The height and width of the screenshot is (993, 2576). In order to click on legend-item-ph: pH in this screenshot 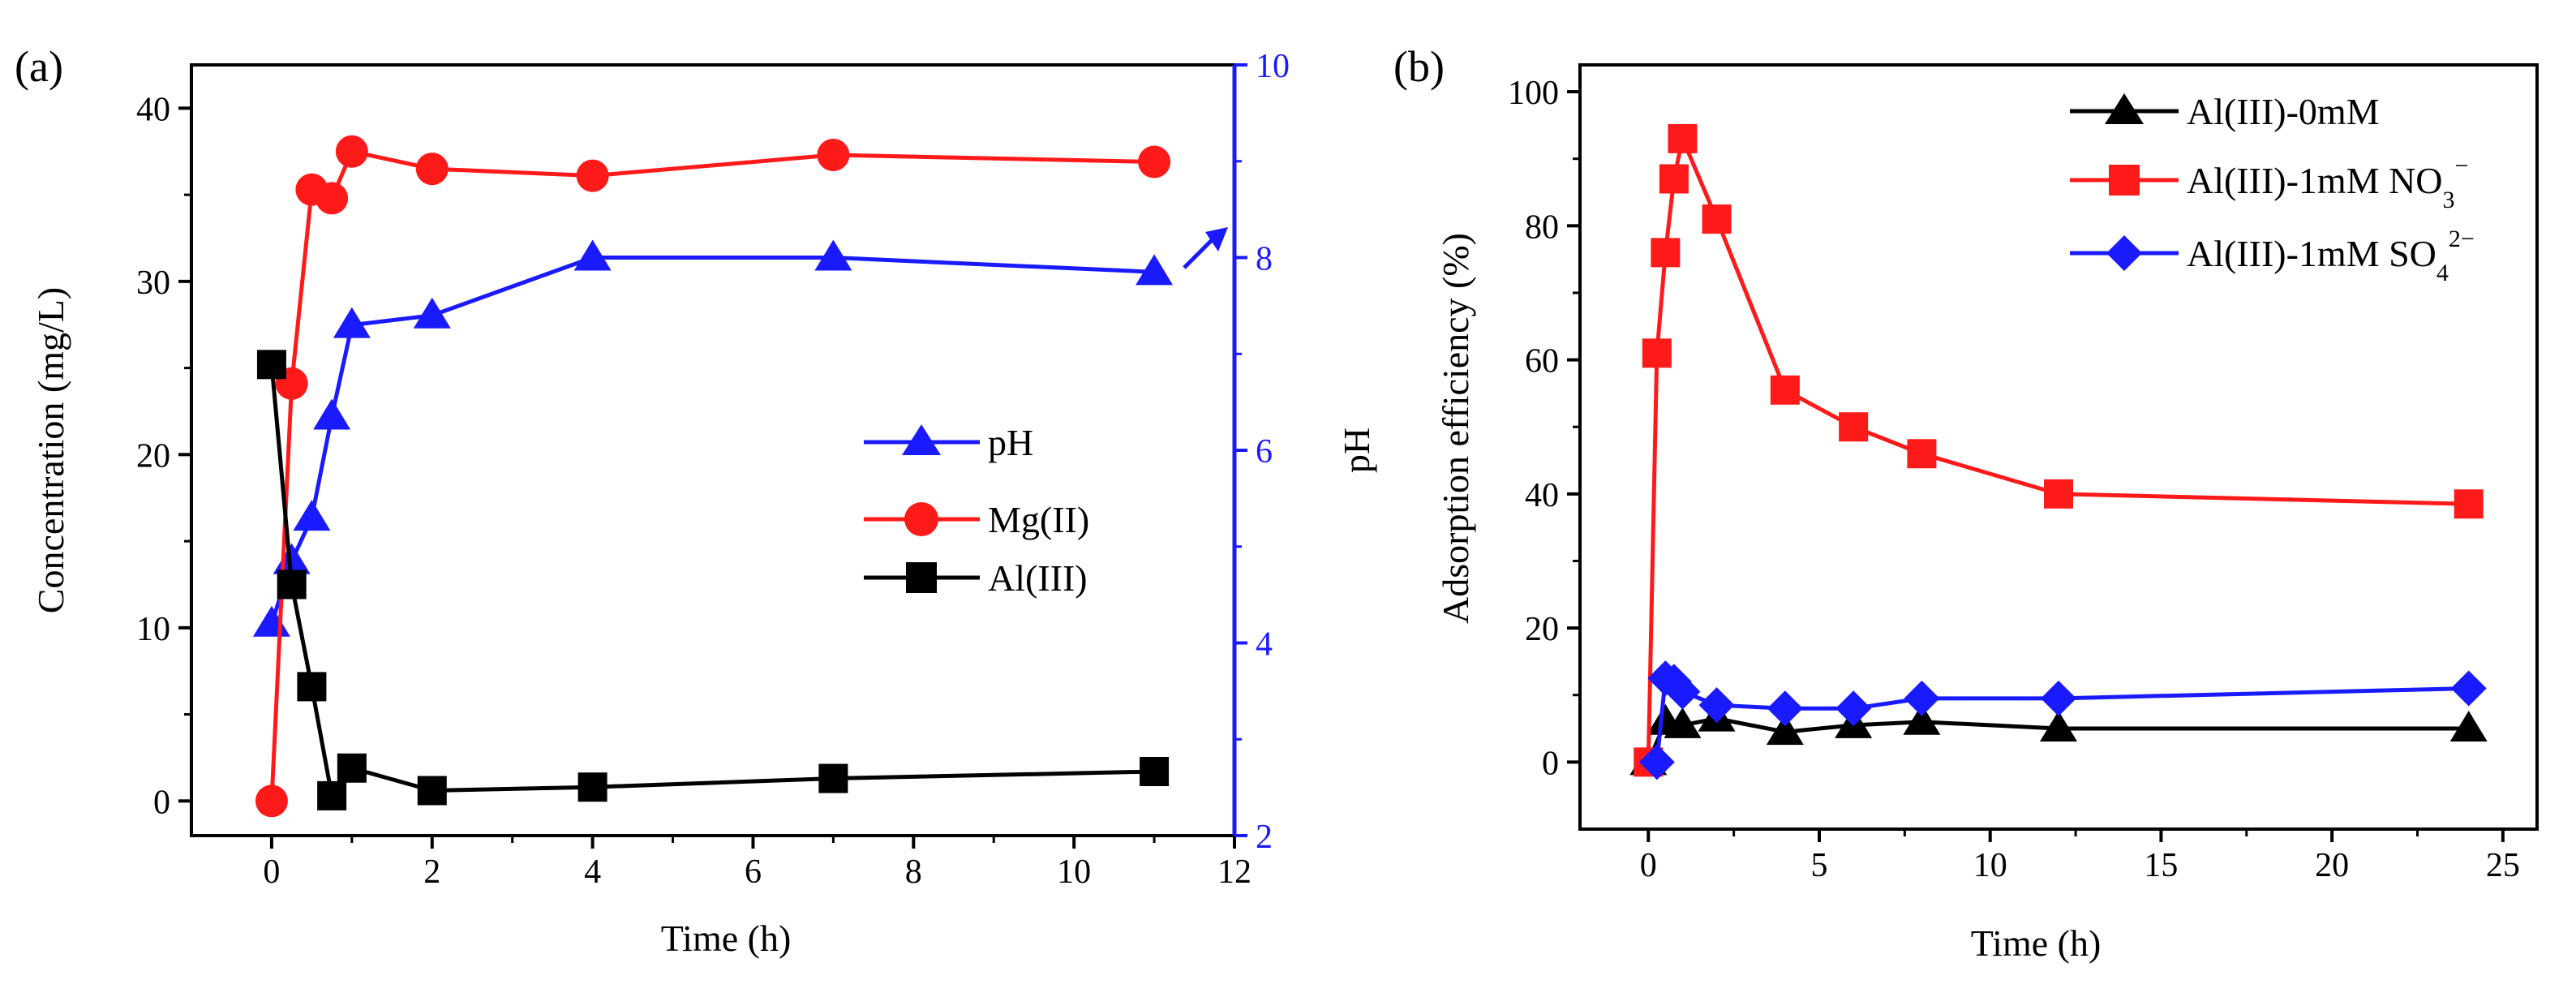, I will do `click(948, 442)`.